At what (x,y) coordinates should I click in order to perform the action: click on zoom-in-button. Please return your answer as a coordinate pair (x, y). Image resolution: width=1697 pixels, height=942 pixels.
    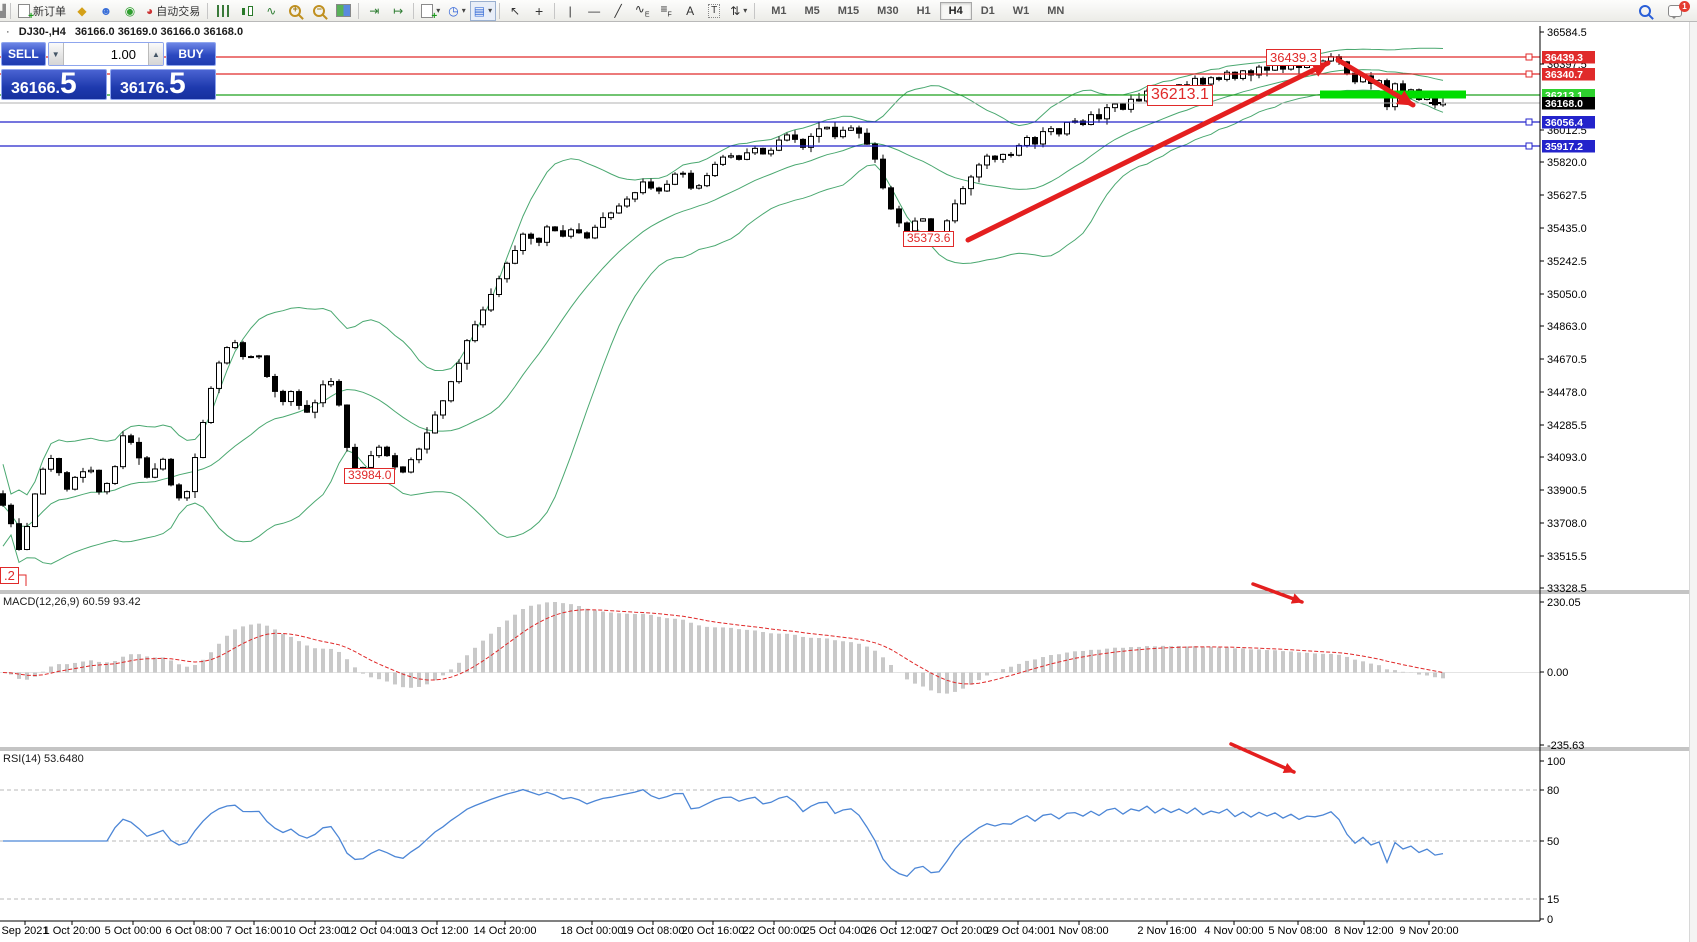
    Looking at the image, I should click on (295, 11).